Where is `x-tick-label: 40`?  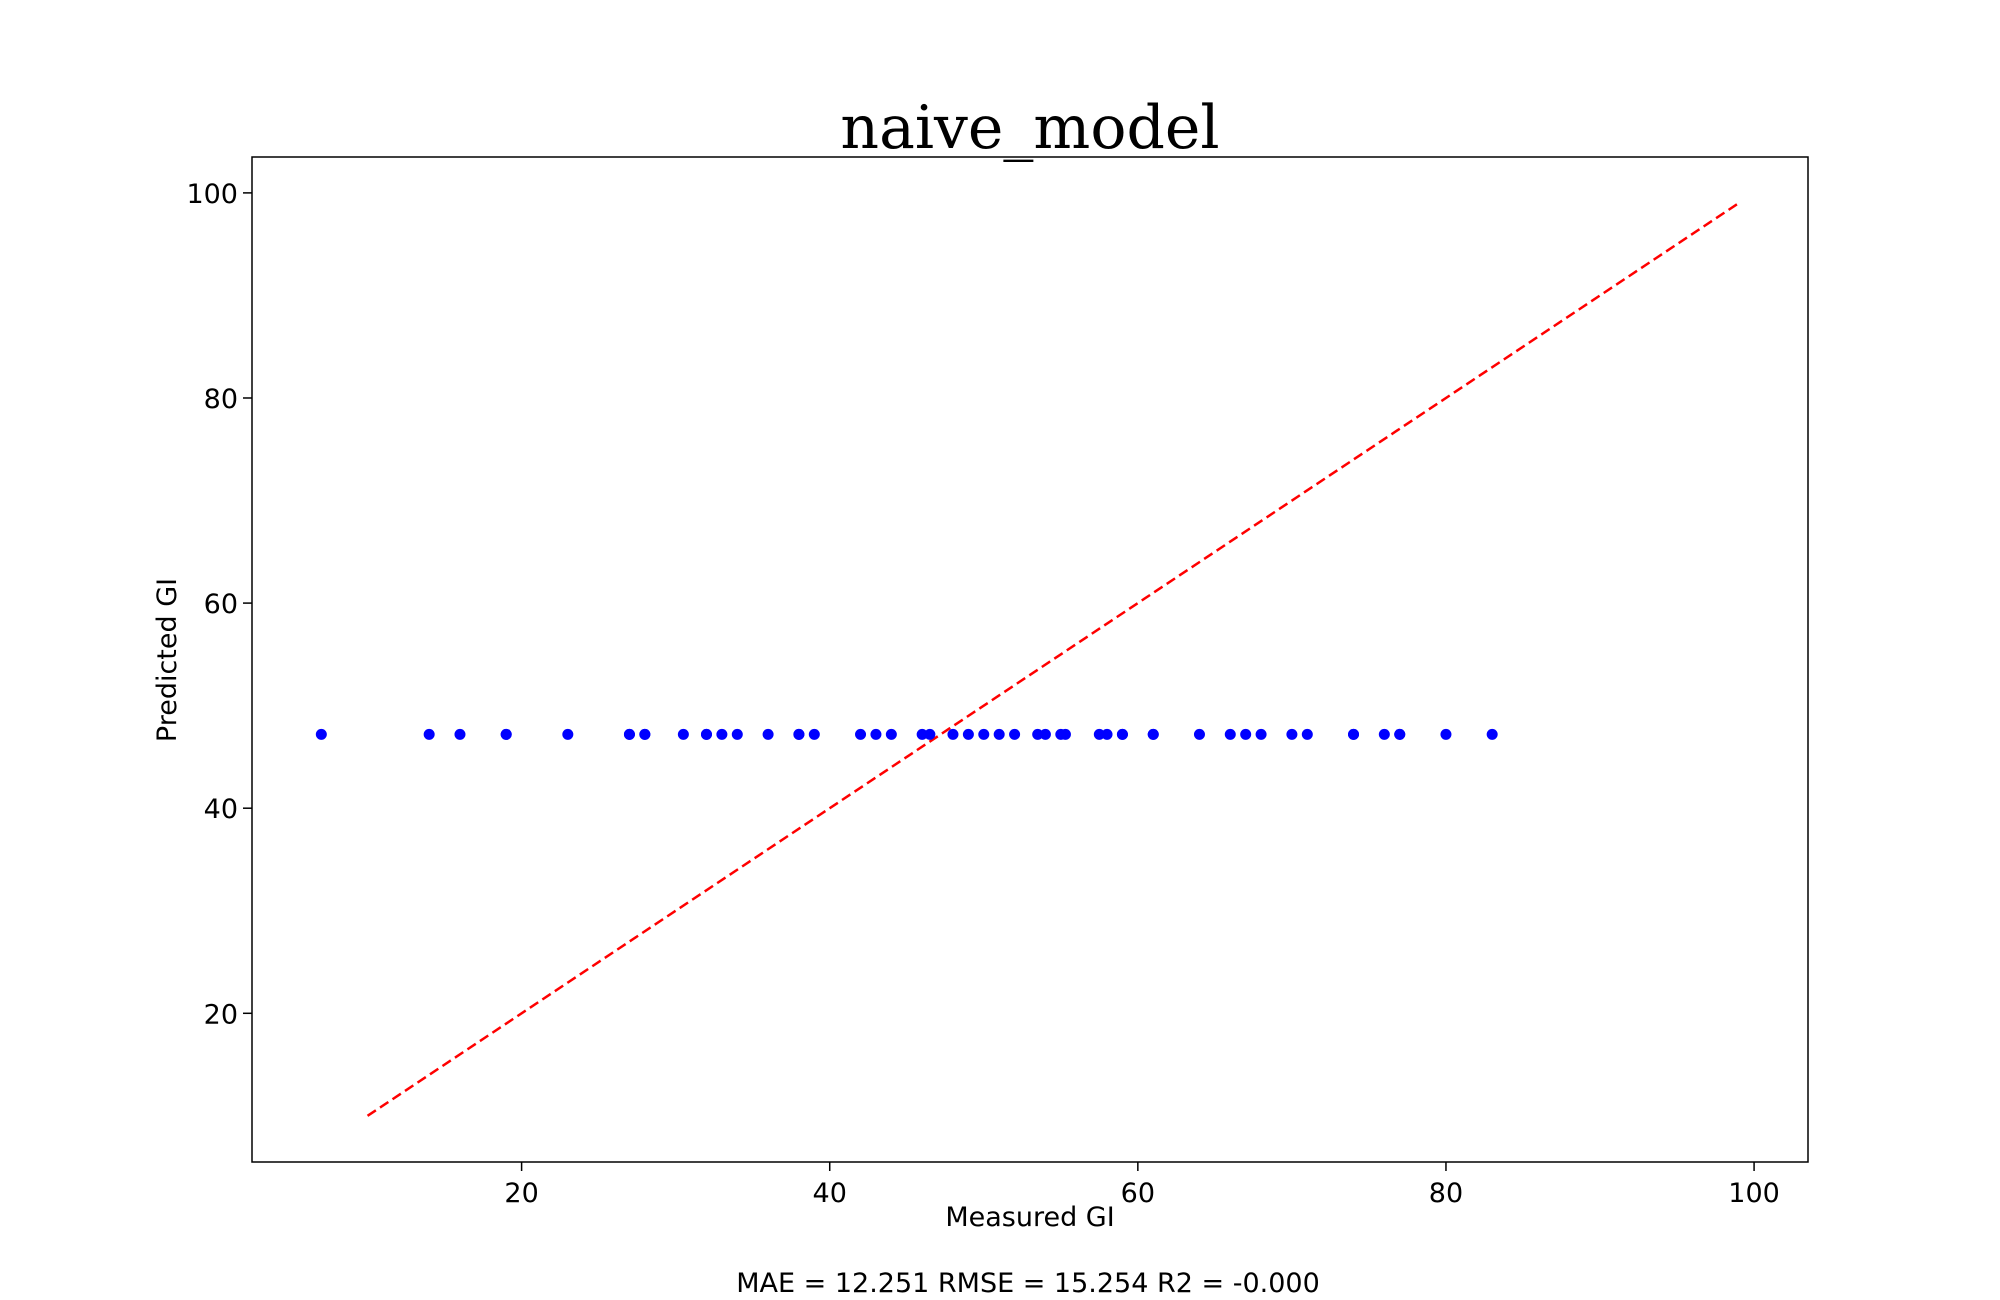 x-tick-label: 40 is located at coordinates (830, 1193).